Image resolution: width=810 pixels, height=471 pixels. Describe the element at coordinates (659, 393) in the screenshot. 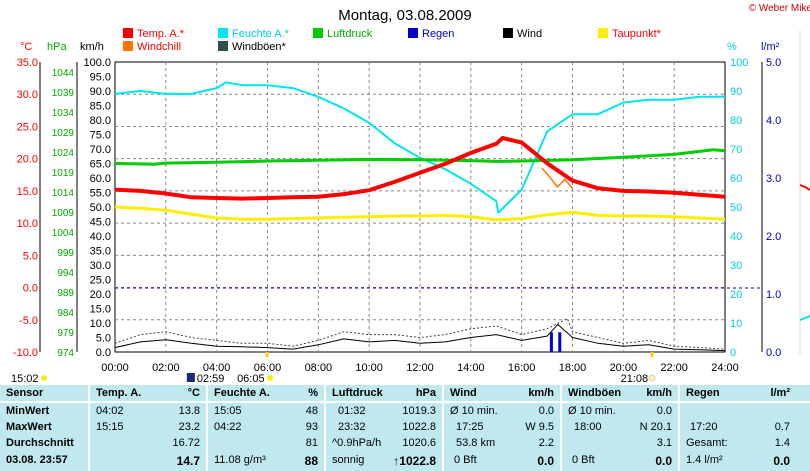

I see `header-gust-unit: km/h` at that location.